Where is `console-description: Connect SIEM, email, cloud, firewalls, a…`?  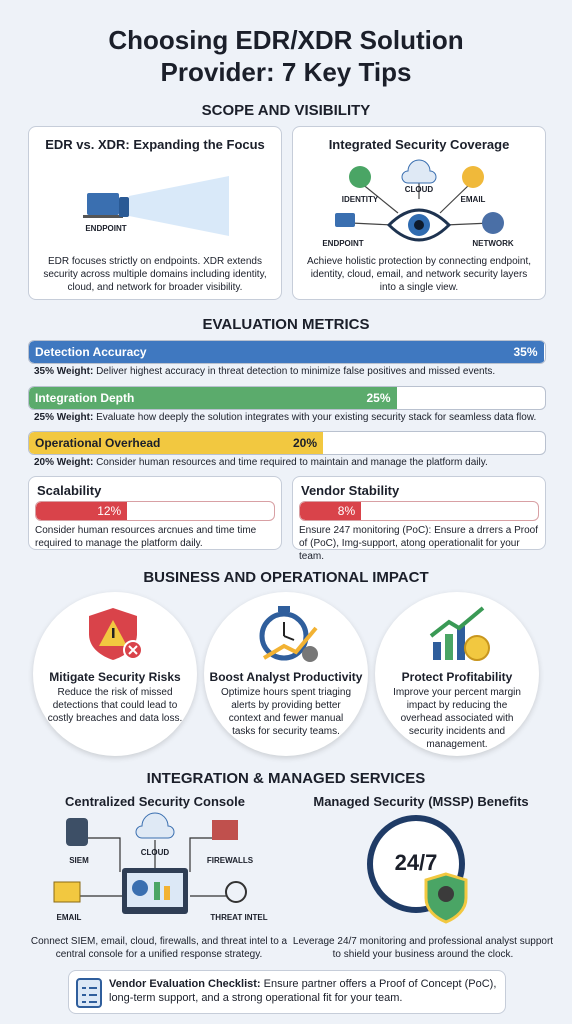 console-description: Connect SIEM, email, cloud, firewalls, a… is located at coordinates (159, 948).